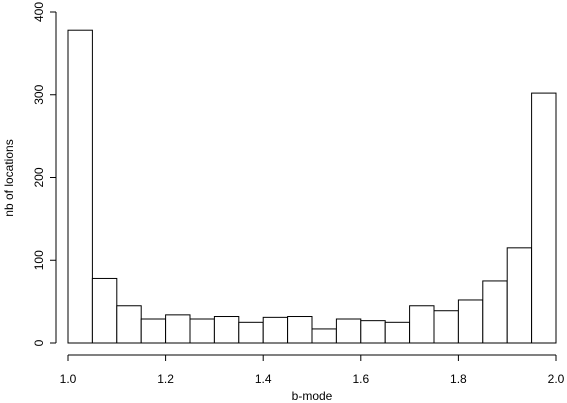  What do you see at coordinates (9, 177) in the screenshot?
I see `y-axis-label: nb of locations` at bounding box center [9, 177].